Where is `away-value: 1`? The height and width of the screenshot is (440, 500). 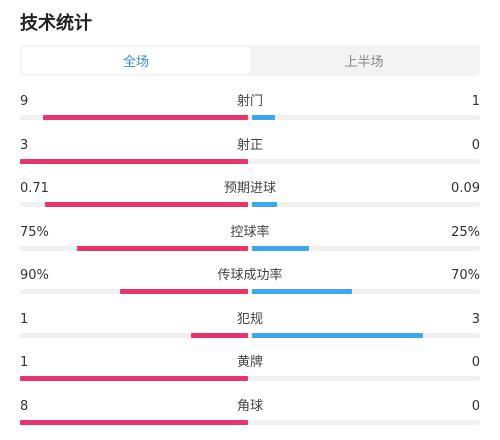
away-value: 1 is located at coordinates (475, 101).